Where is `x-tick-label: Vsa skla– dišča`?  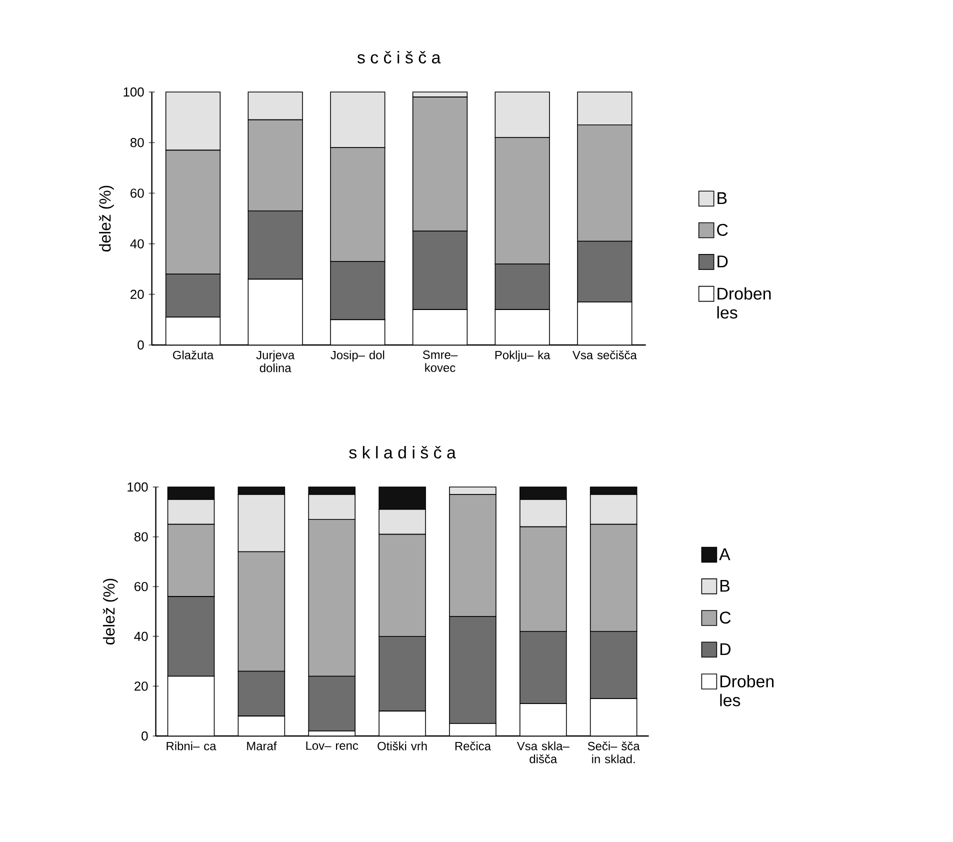 x-tick-label: Vsa skla– dišča is located at coordinates (543, 753).